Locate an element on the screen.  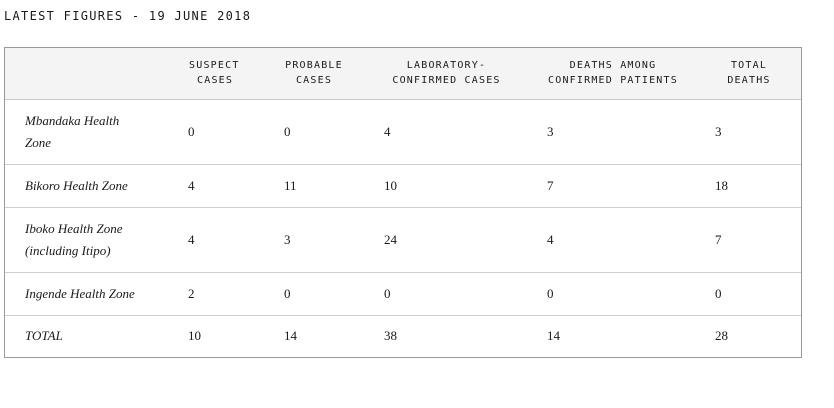
zone-cell: Bikoro Health Zone is located at coordinates (86, 186).